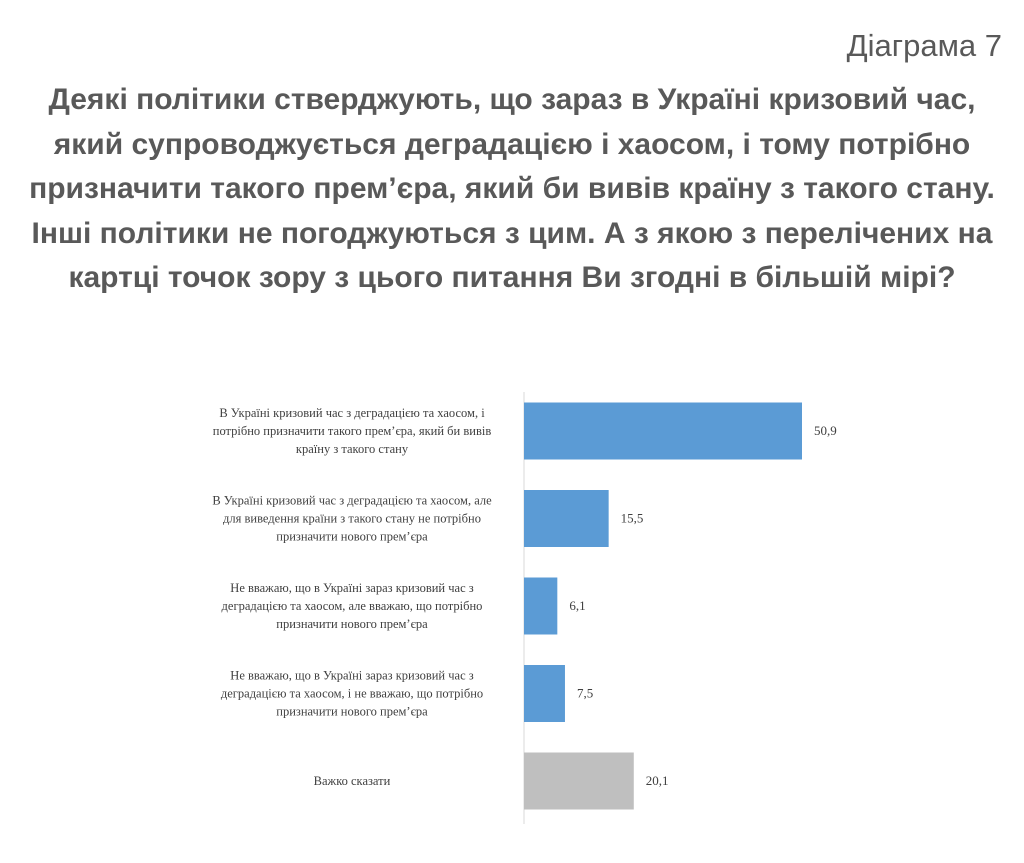 The width and height of the screenshot is (1024, 863). I want to click on diagram-number: Діаграма 7, so click(924, 45).